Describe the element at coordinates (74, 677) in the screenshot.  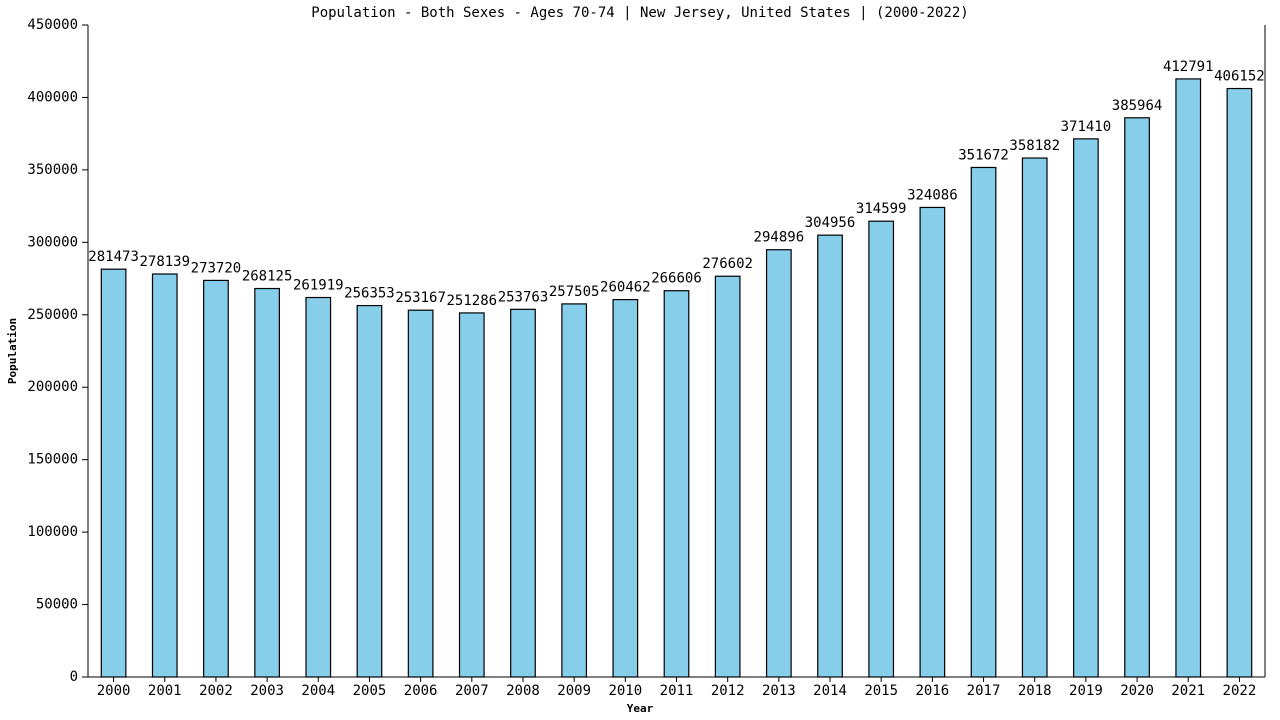
I see `y-tick-label: 0` at that location.